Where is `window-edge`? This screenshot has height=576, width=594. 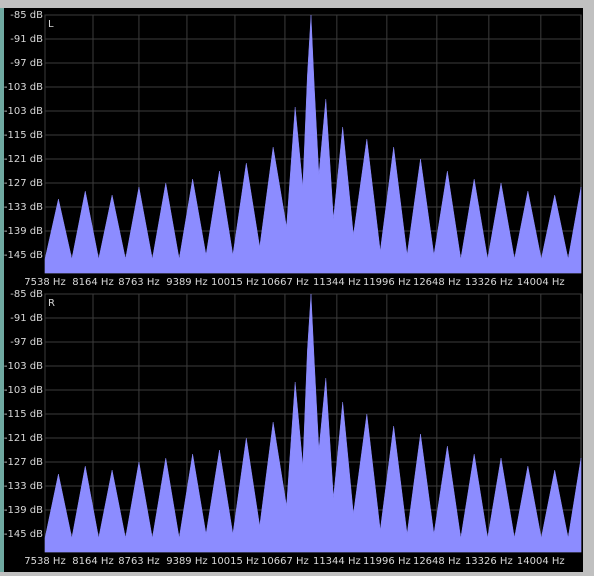 window-edge is located at coordinates (2, 290).